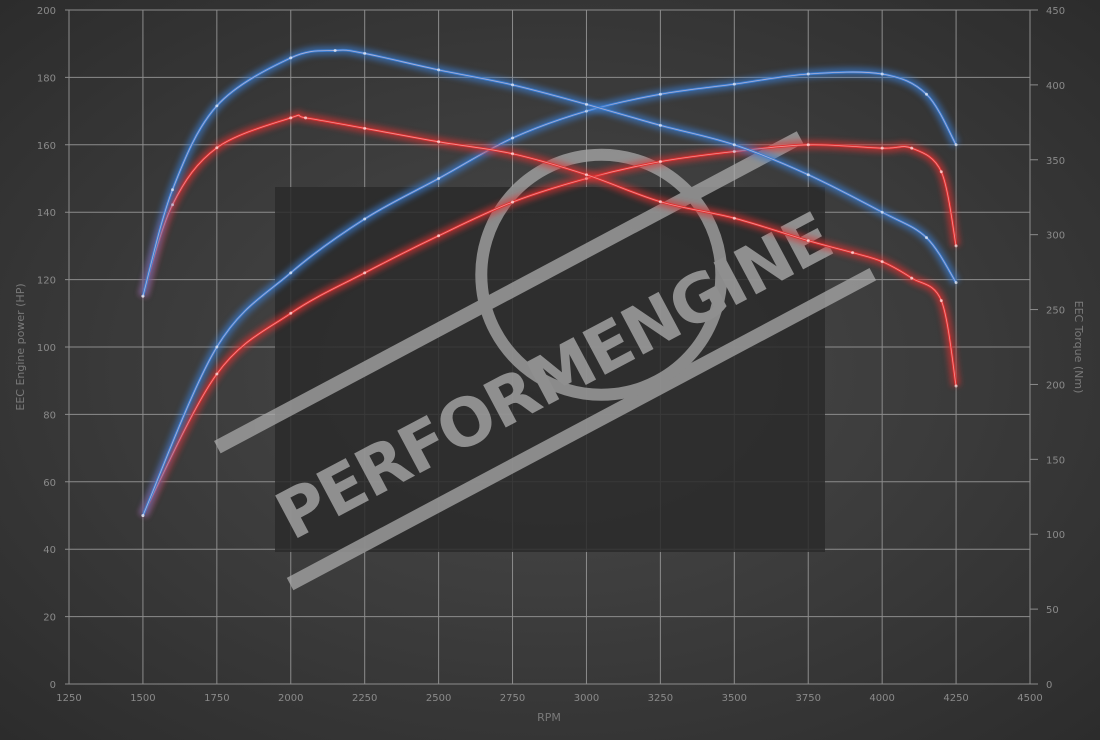 The image size is (1100, 740). Describe the element at coordinates (46, 146) in the screenshot. I see `y-left-tick-label: 160` at that location.